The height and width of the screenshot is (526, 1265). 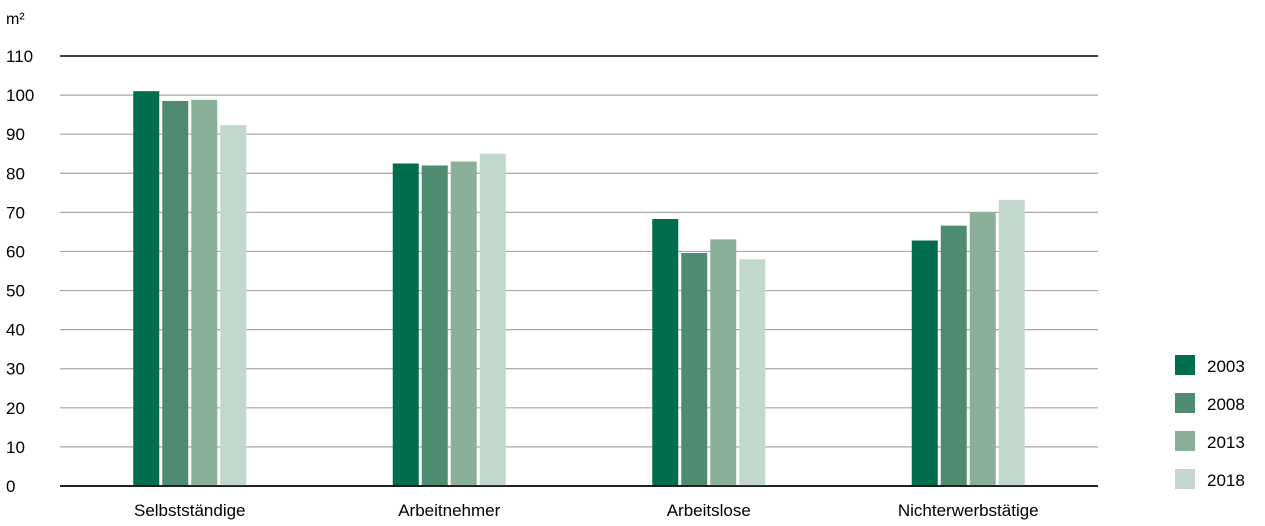 I want to click on y-tick-label: 30, so click(x=15, y=369).